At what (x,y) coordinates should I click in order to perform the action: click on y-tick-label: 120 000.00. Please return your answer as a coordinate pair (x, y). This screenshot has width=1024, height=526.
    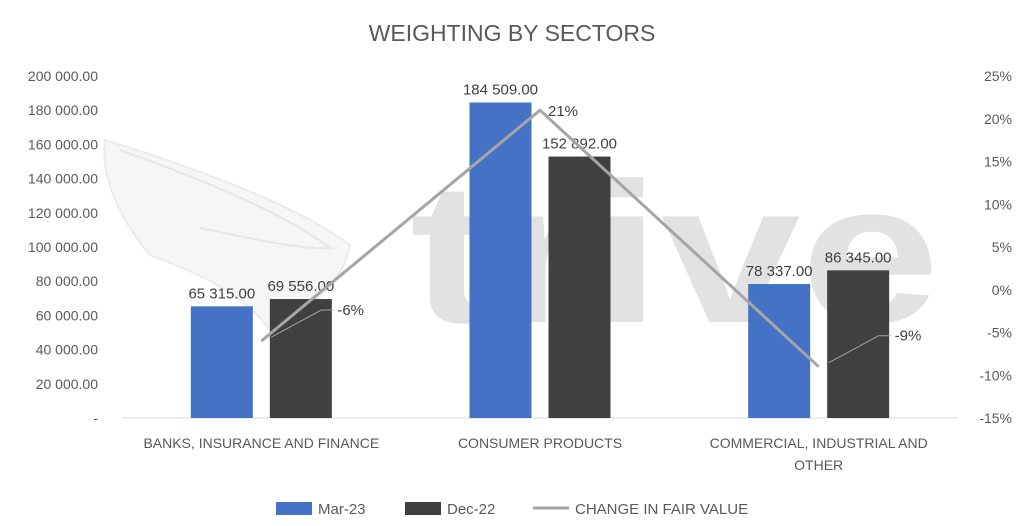
    Looking at the image, I should click on (63, 213).